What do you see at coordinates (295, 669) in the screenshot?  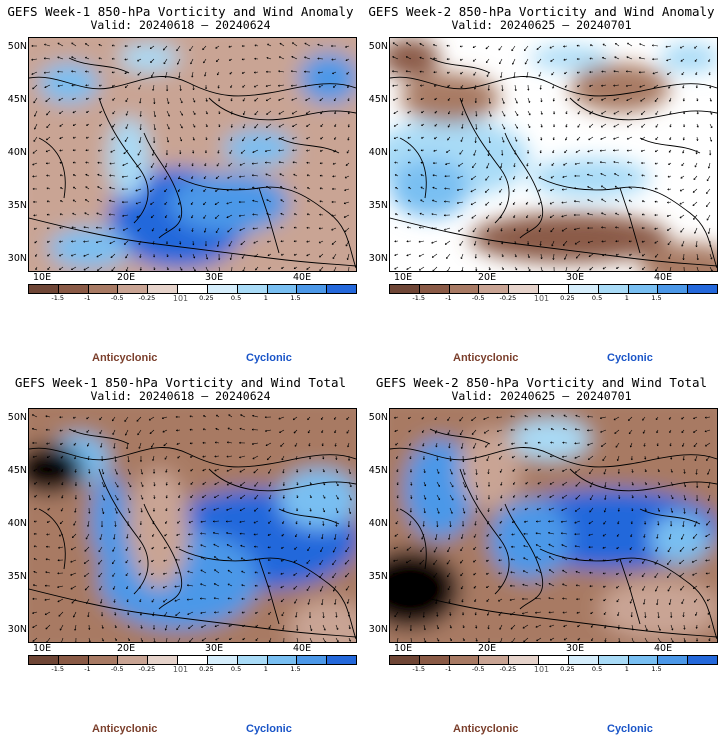 I see `colorbar-tick-label: 1.5` at bounding box center [295, 669].